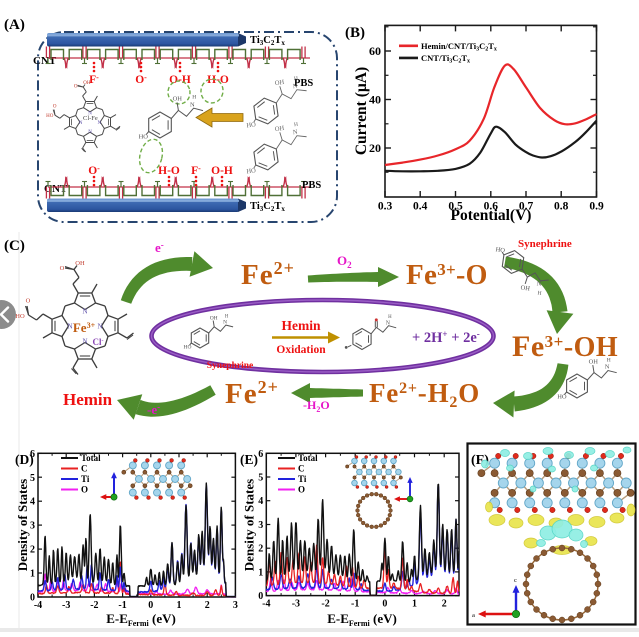  I want to click on svg-text: Oxidation, so click(301, 350).